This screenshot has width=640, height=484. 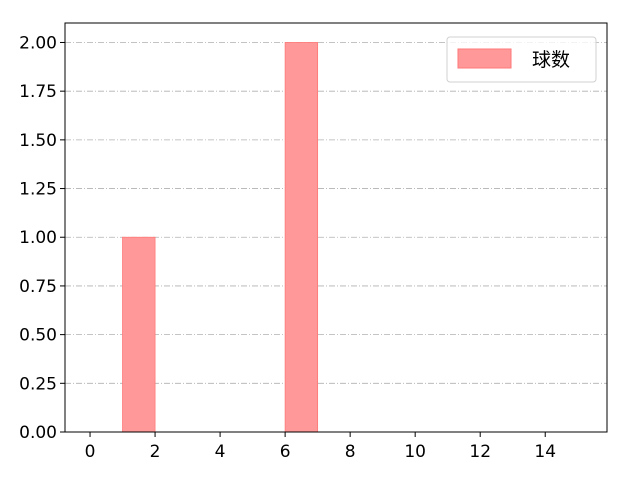 What do you see at coordinates (38, 433) in the screenshot?
I see `y-tick-label: 0.00` at bounding box center [38, 433].